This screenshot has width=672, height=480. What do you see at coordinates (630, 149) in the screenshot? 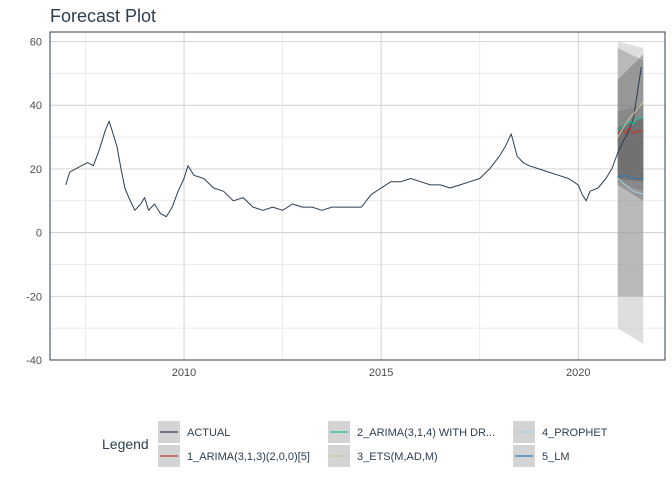
I see `confidence-band` at bounding box center [630, 149].